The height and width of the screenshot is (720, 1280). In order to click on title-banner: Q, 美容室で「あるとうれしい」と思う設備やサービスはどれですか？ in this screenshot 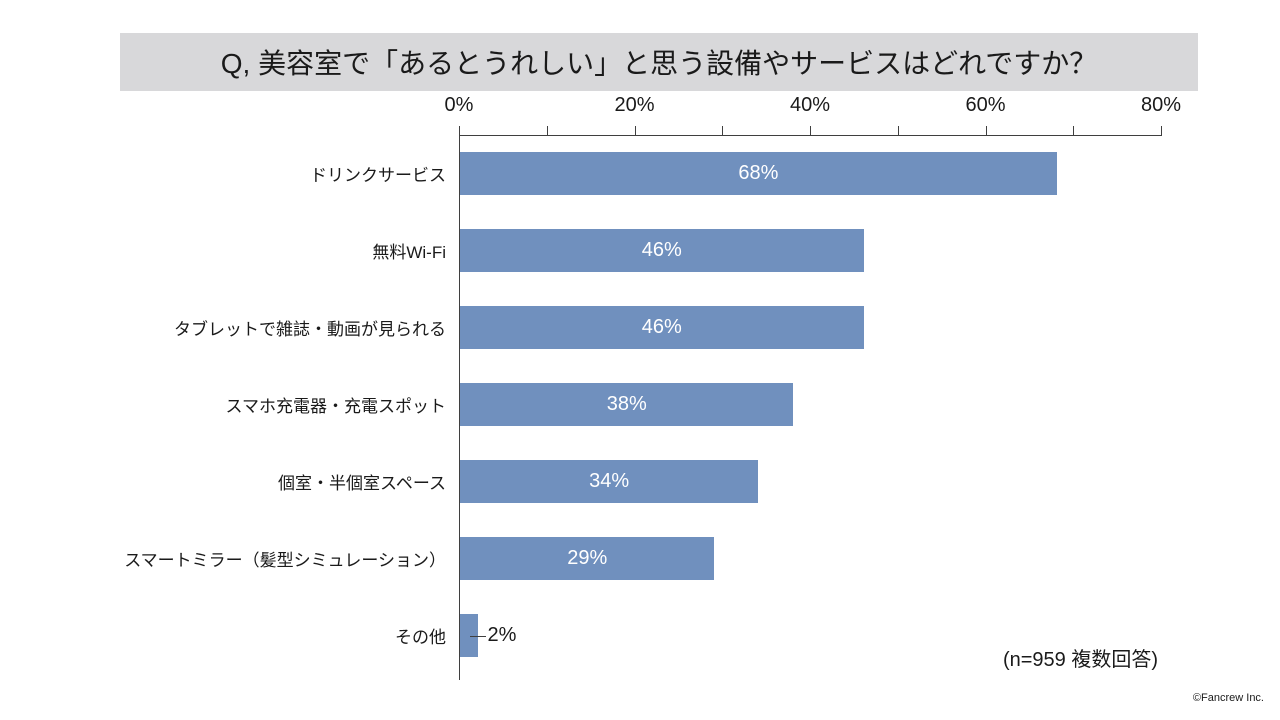, I will do `click(659, 62)`.